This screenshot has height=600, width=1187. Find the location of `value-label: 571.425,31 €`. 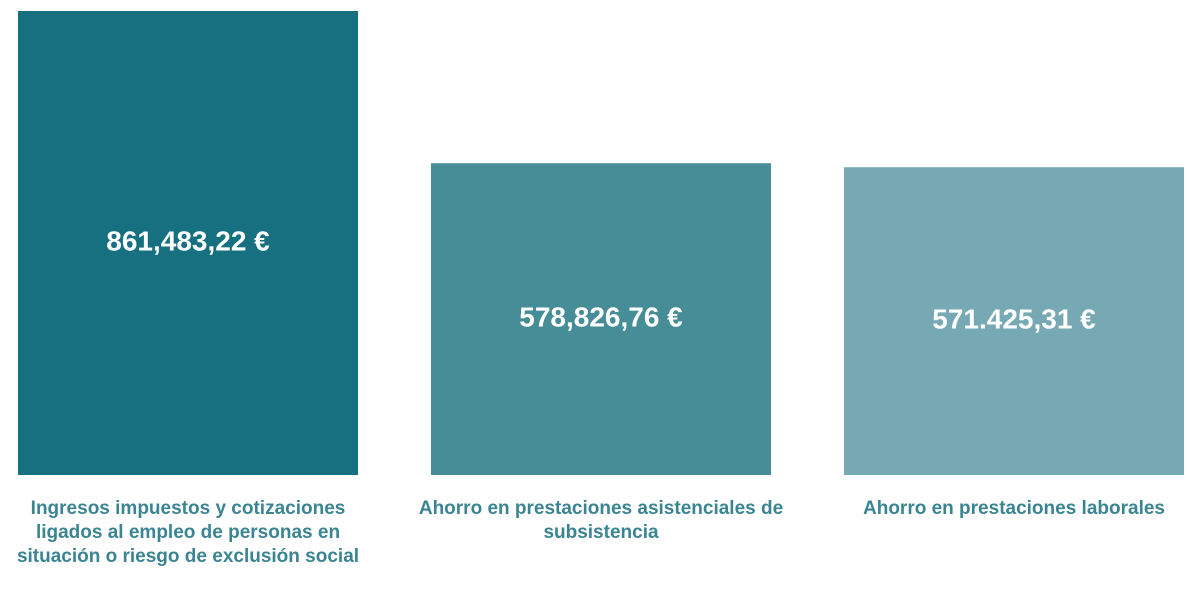

value-label: 571.425,31 € is located at coordinates (1014, 319).